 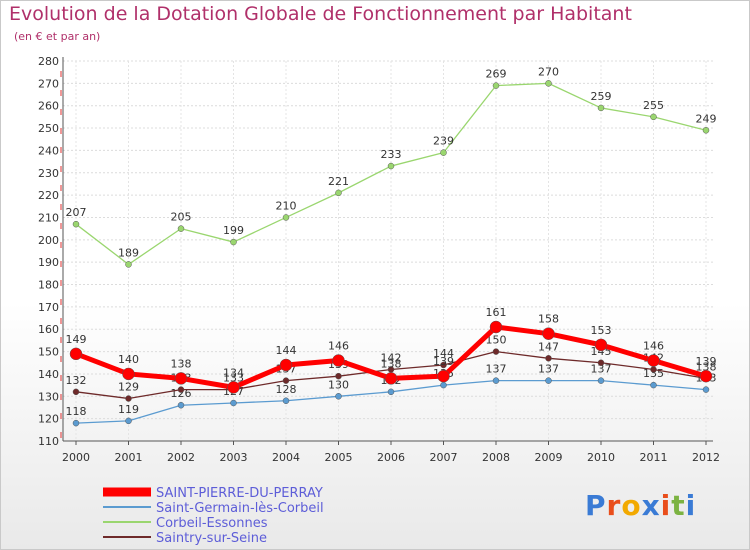 What do you see at coordinates (234, 457) in the screenshot?
I see `x-tick-label: 2003` at bounding box center [234, 457].